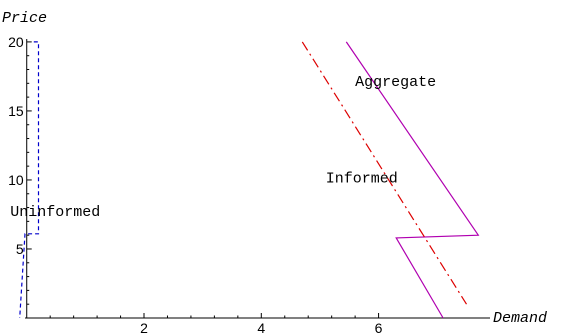 The height and width of the screenshot is (334, 565). Describe the element at coordinates (144, 327) in the screenshot. I see `x-tick-label: 2` at that location.